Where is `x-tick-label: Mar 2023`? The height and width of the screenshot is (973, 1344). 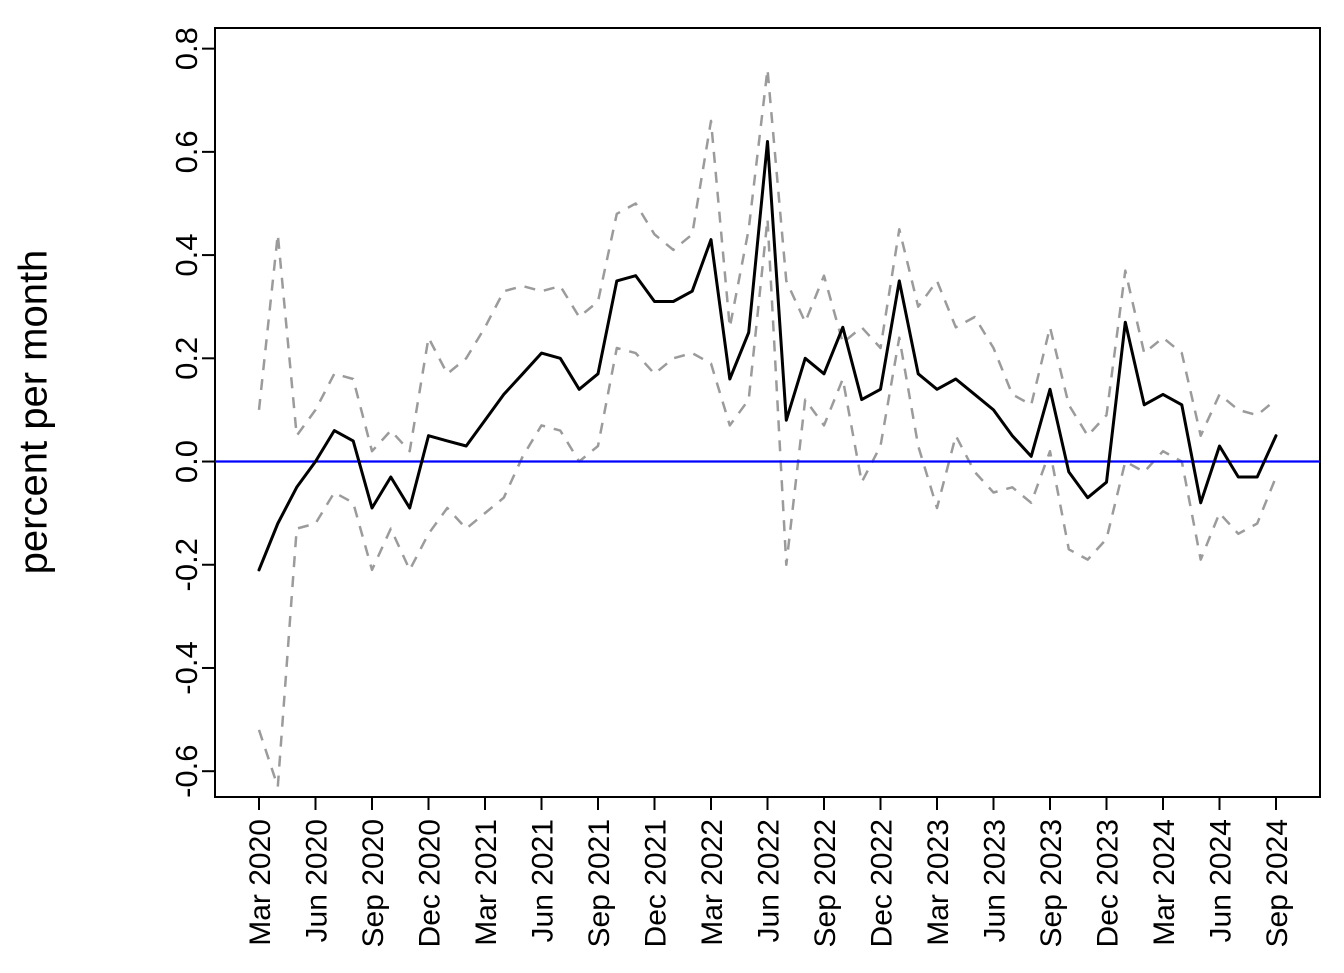
x-tick-label: Mar 2023 is located at coordinates (938, 882).